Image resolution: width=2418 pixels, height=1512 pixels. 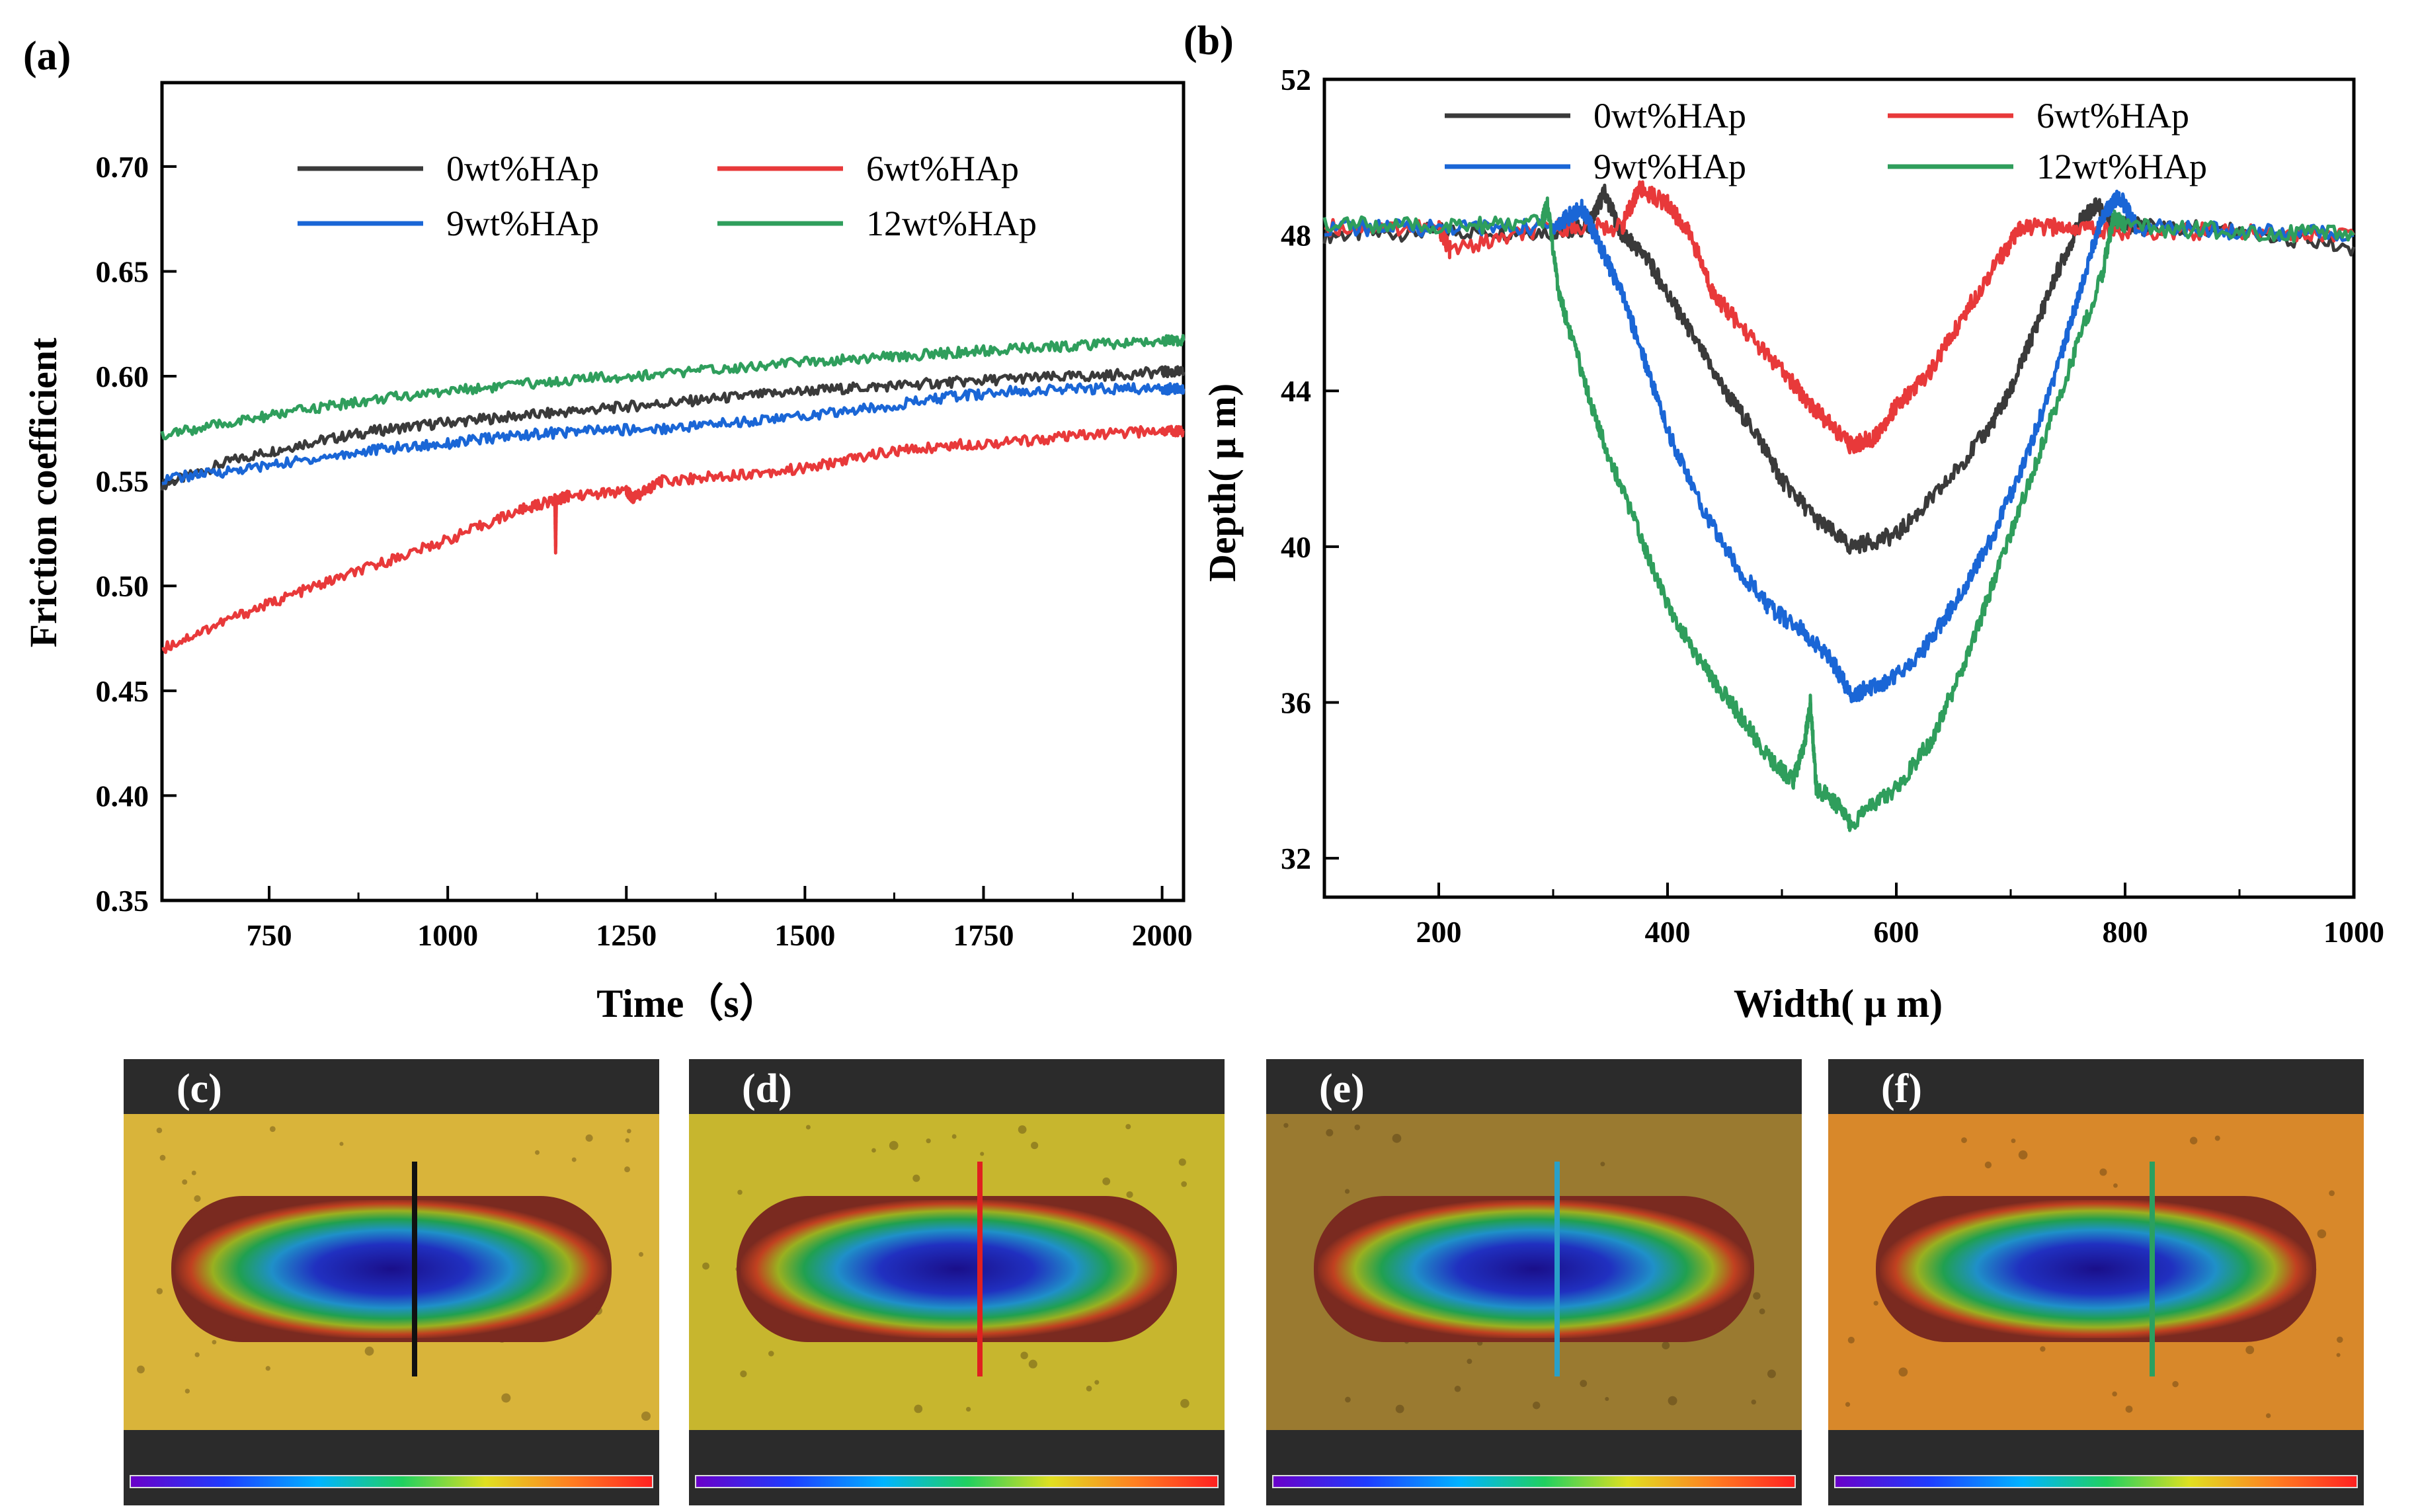 I want to click on y-tick-label: 0.45, so click(x=122, y=691).